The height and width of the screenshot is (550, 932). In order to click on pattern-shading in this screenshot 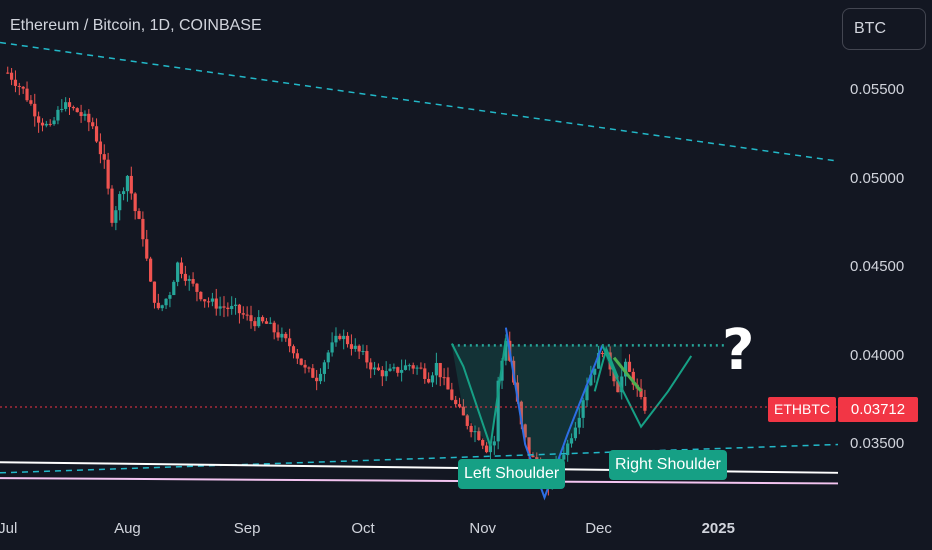, I will do `click(536, 414)`.